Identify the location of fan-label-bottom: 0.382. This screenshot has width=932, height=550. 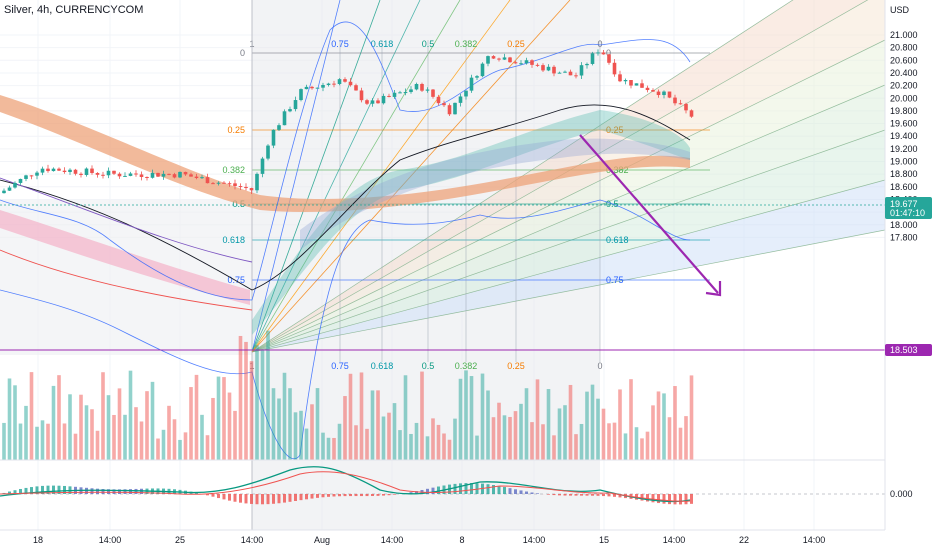
(466, 366).